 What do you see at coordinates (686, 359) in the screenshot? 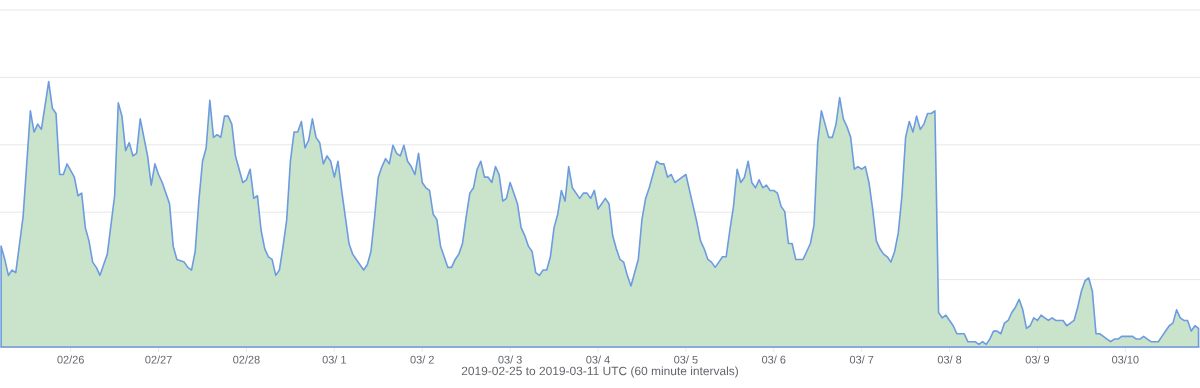
I see `x-tick-label: 03/ 5` at bounding box center [686, 359].